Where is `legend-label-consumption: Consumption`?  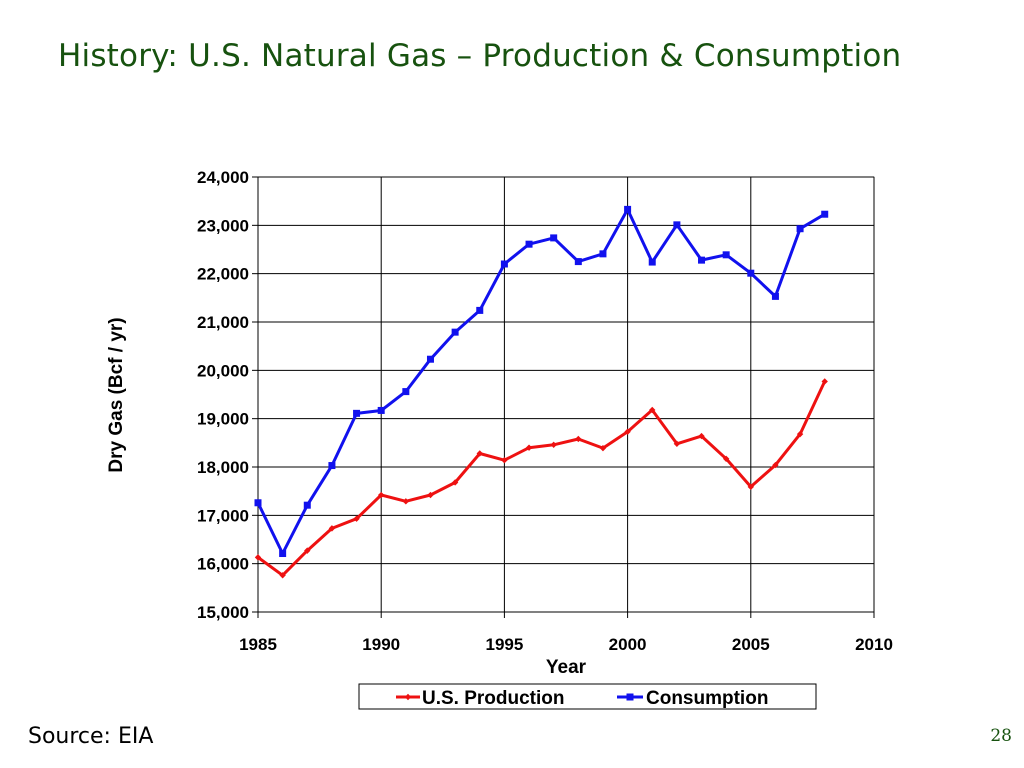 legend-label-consumption: Consumption is located at coordinates (707, 698).